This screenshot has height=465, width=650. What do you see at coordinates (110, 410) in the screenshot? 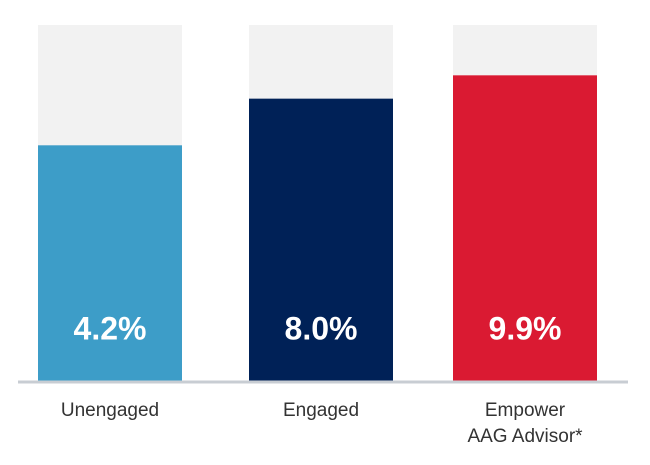
I see `category-label: Unengaged` at bounding box center [110, 410].